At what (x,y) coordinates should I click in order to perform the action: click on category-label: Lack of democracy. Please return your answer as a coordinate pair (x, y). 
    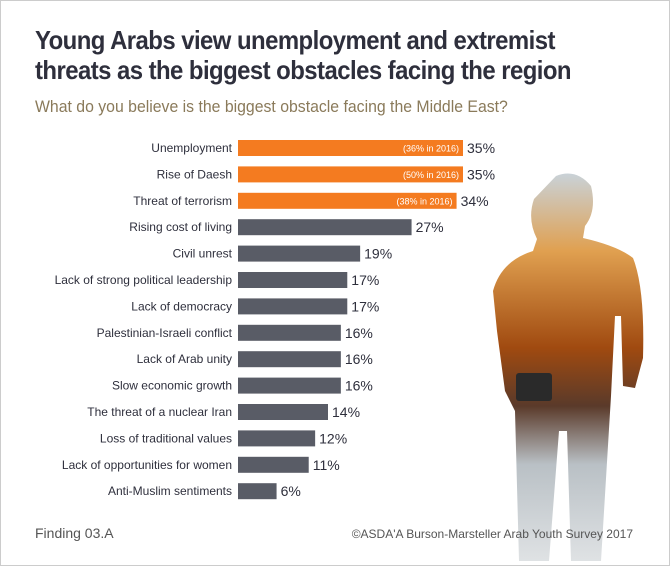
    Looking at the image, I should click on (181, 306).